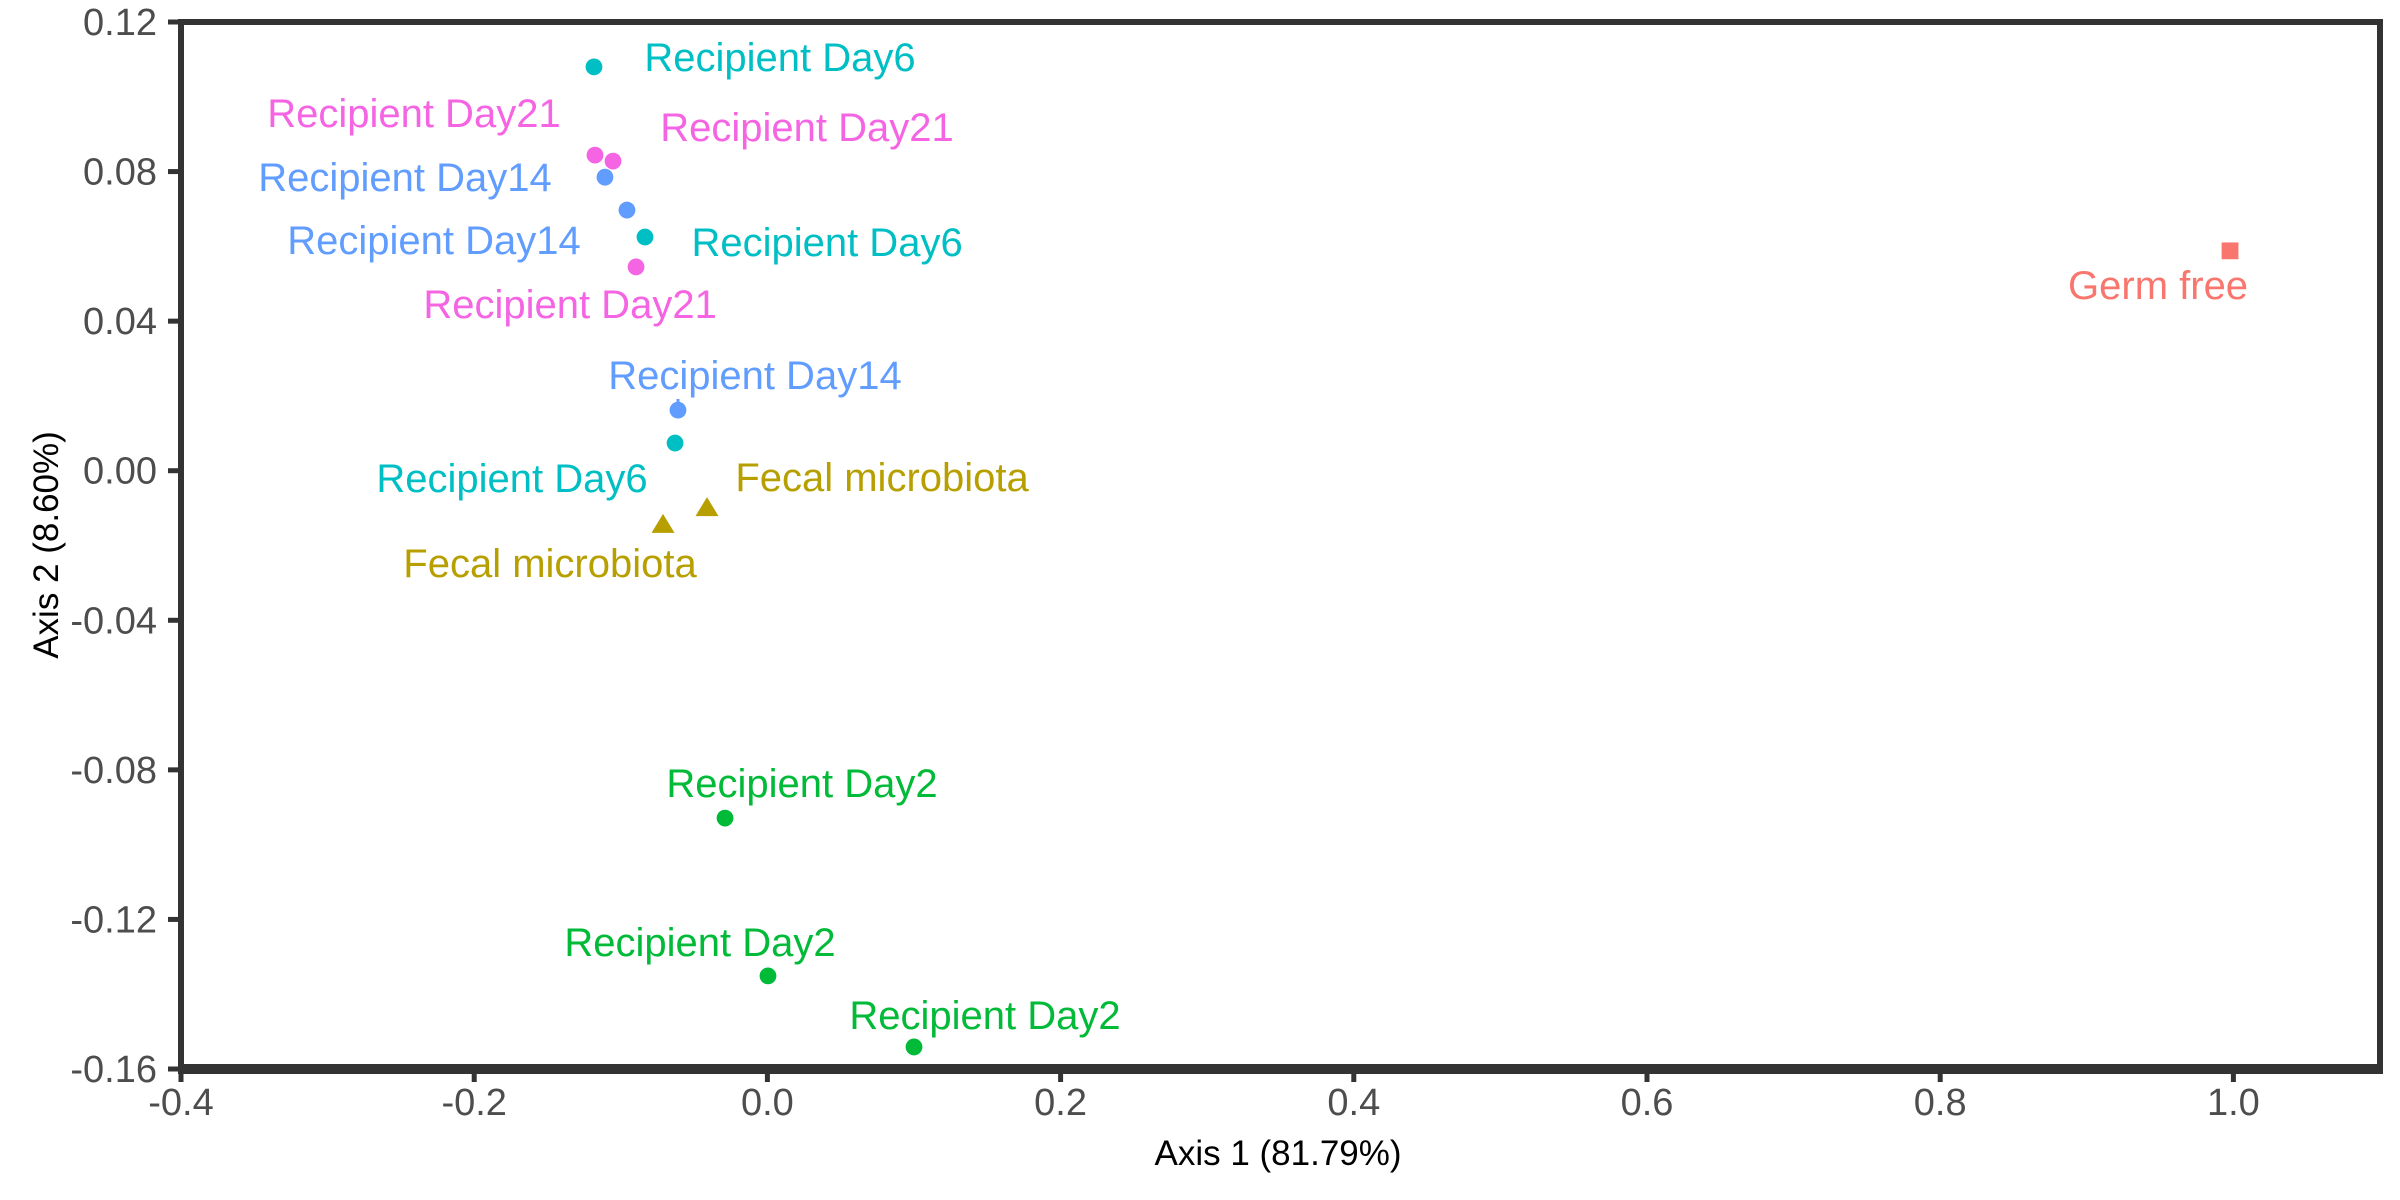 The height and width of the screenshot is (1200, 2400). I want to click on y-tick-label: 0.12, so click(120, 23).